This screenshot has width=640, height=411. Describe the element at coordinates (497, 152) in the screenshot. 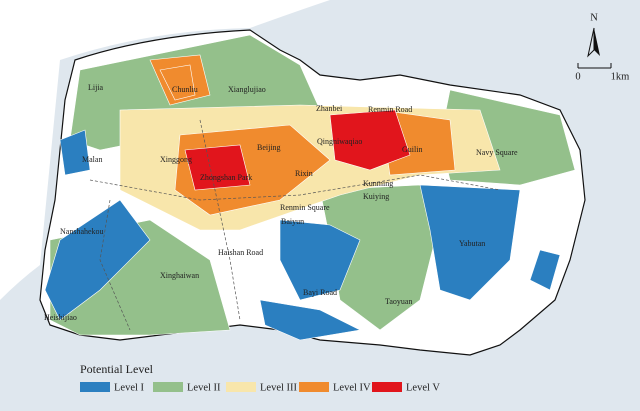

I see `place-label: Navy Square` at that location.